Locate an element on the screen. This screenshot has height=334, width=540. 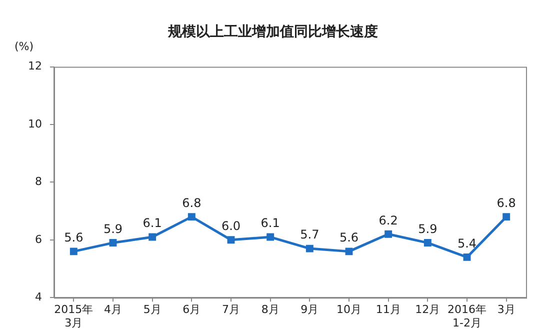
y-tick-label: 8 is located at coordinates (38, 181).